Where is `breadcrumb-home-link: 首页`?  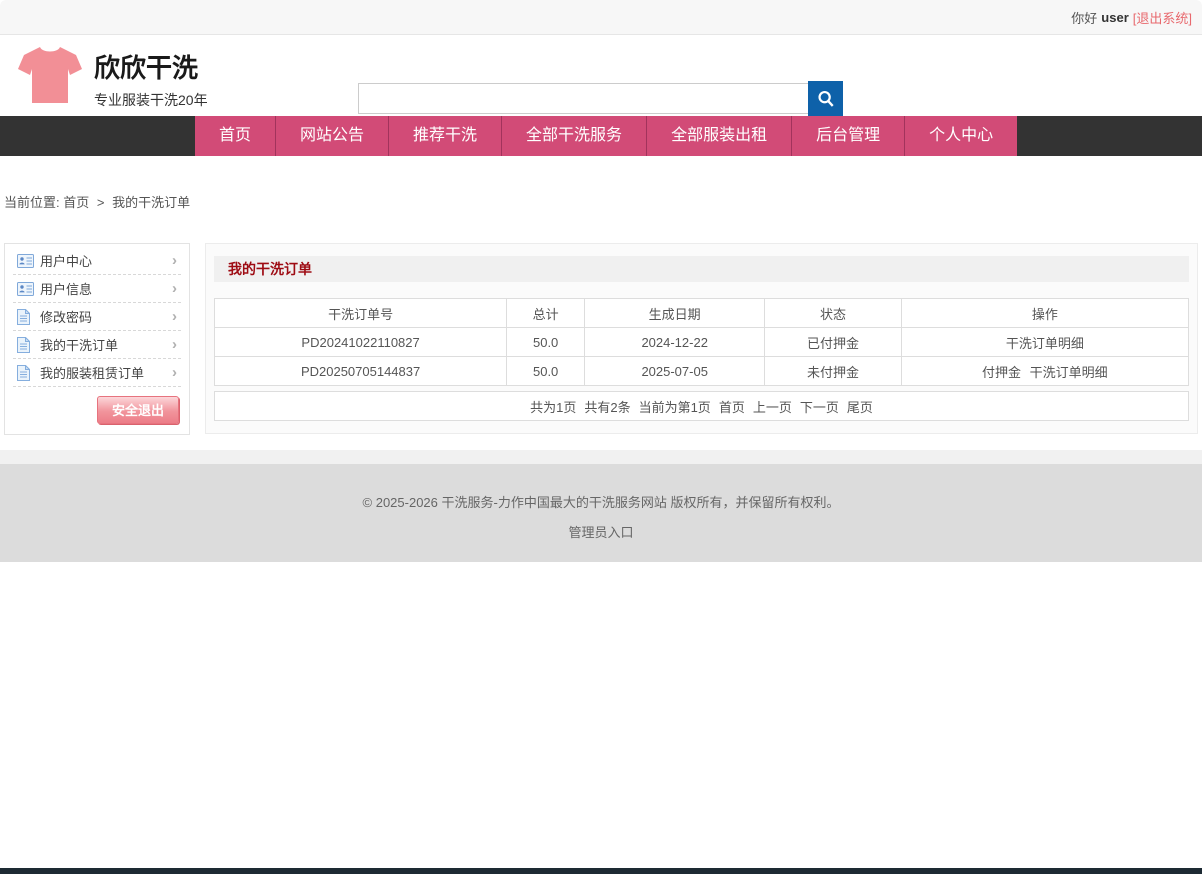 breadcrumb-home-link: 首页 is located at coordinates (76, 202).